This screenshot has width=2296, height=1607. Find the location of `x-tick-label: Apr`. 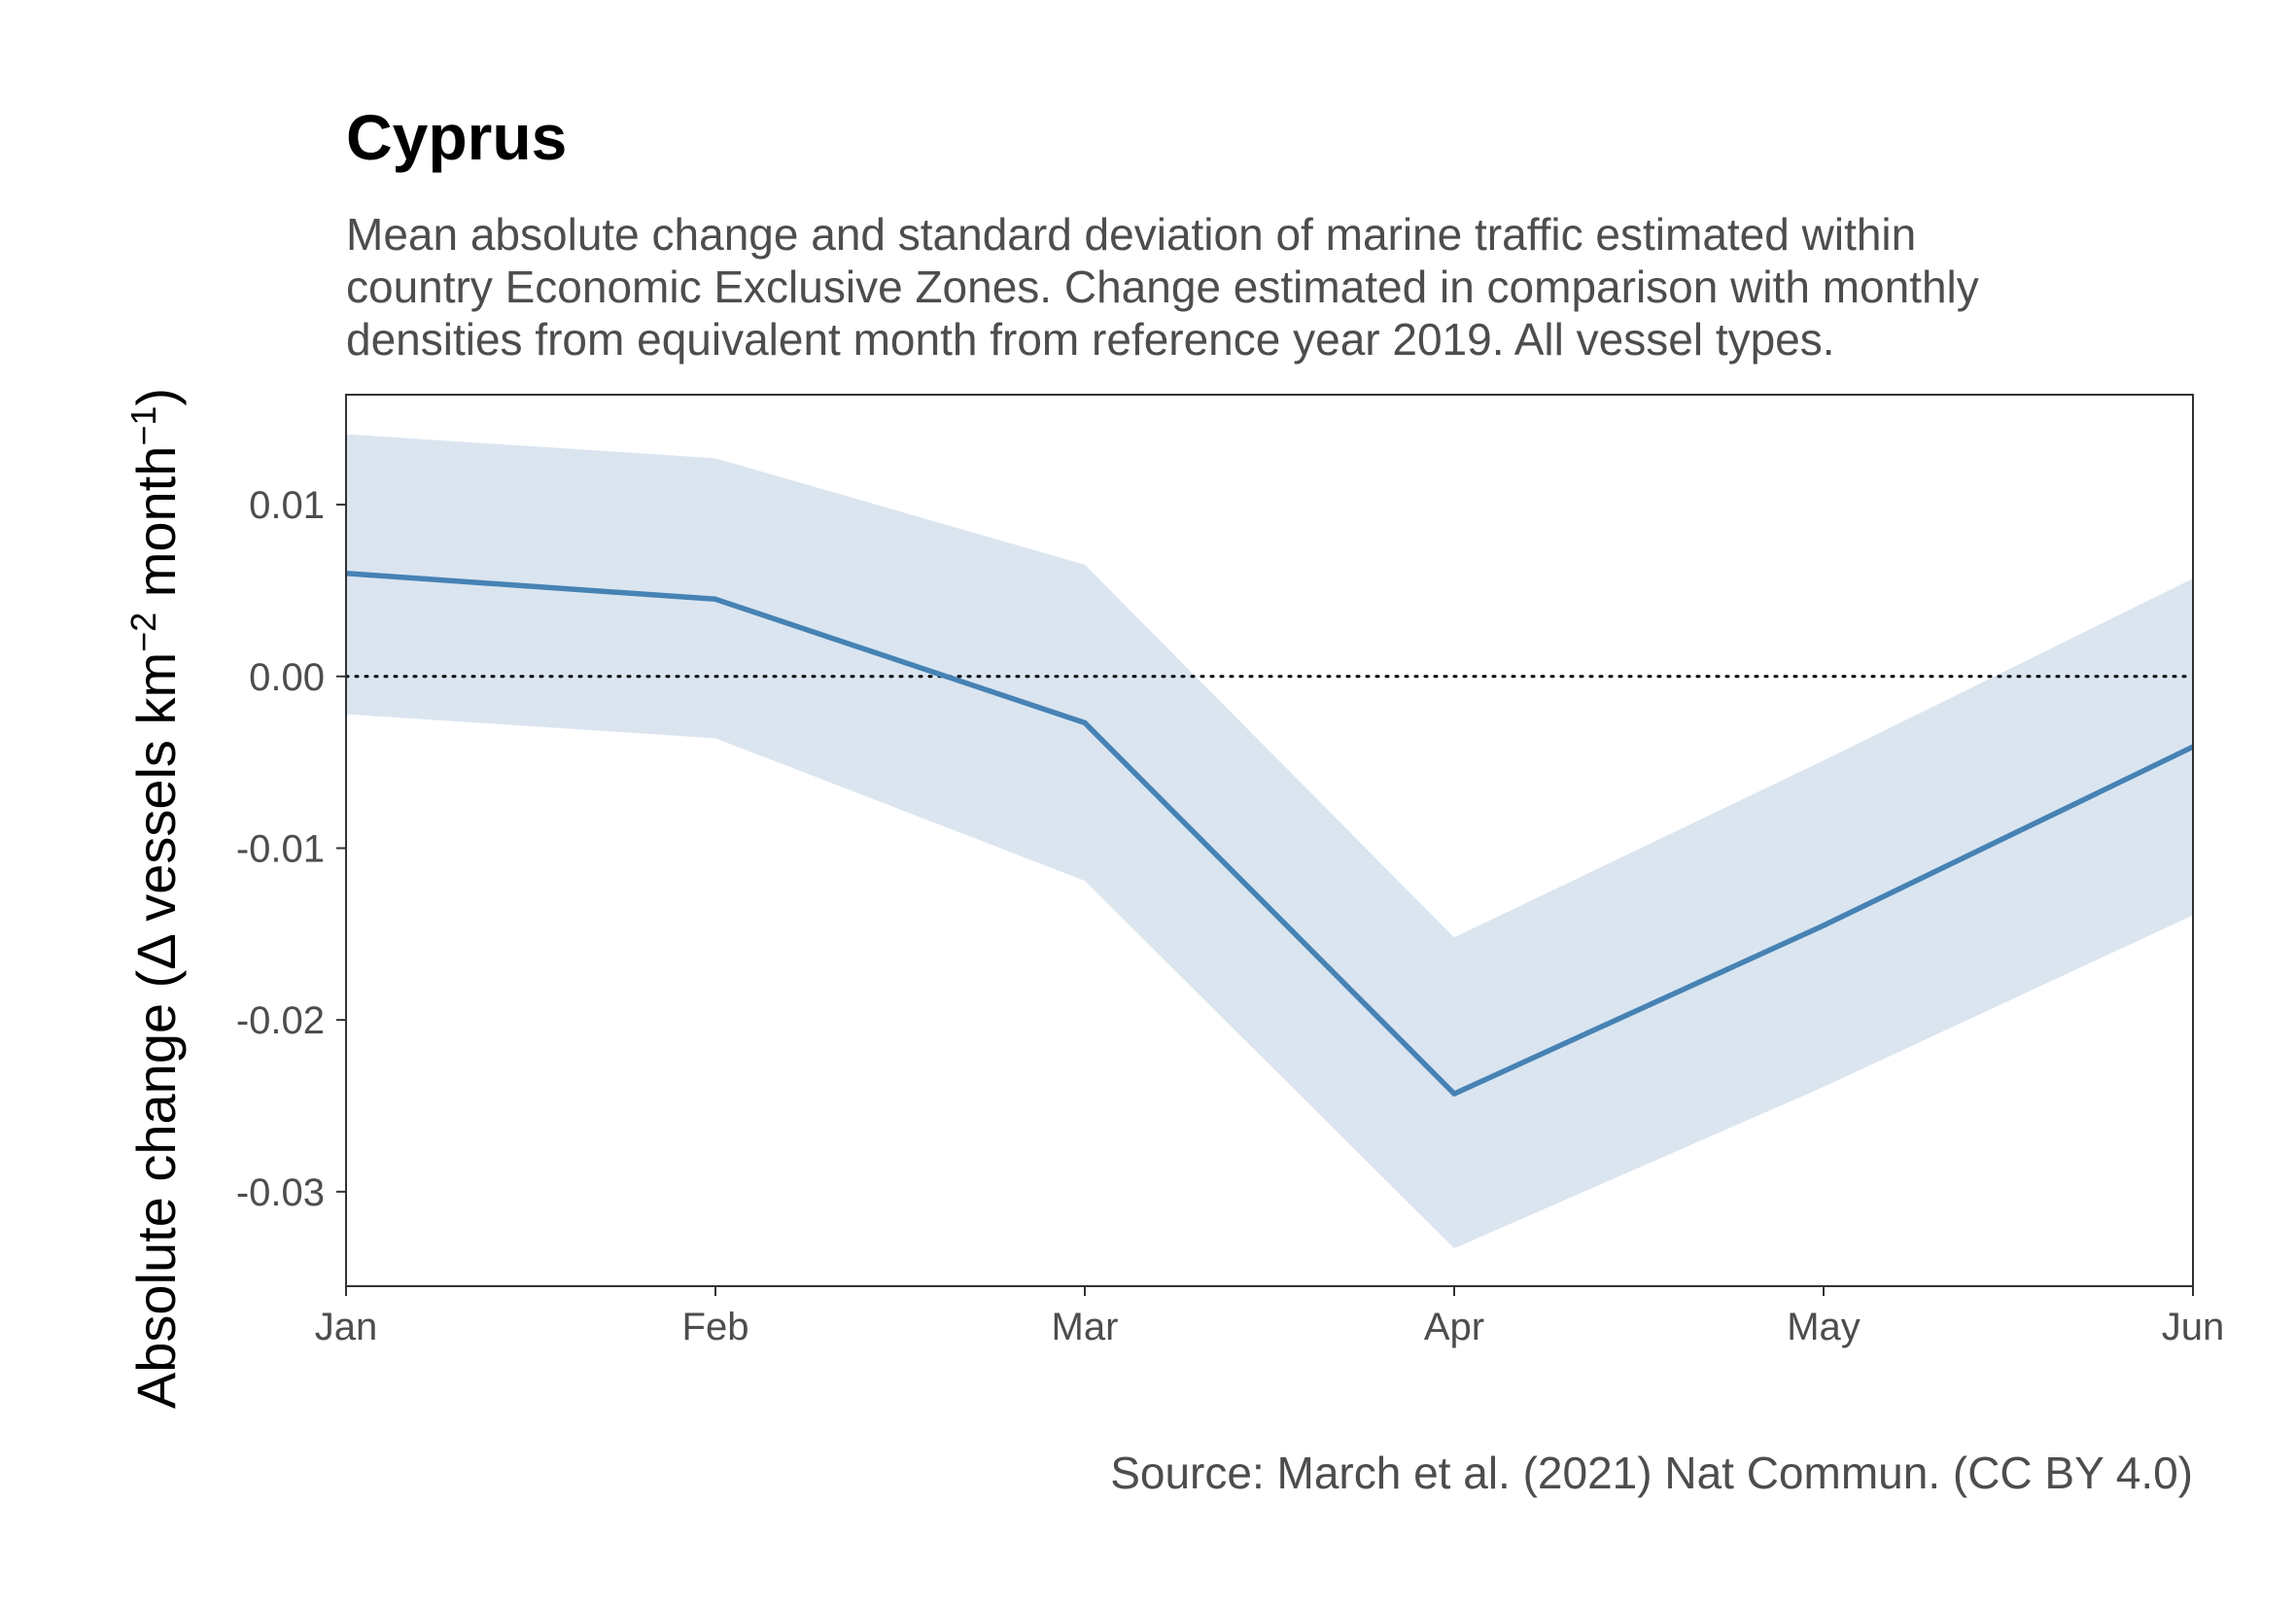

x-tick-label: Apr is located at coordinates (1454, 1327).